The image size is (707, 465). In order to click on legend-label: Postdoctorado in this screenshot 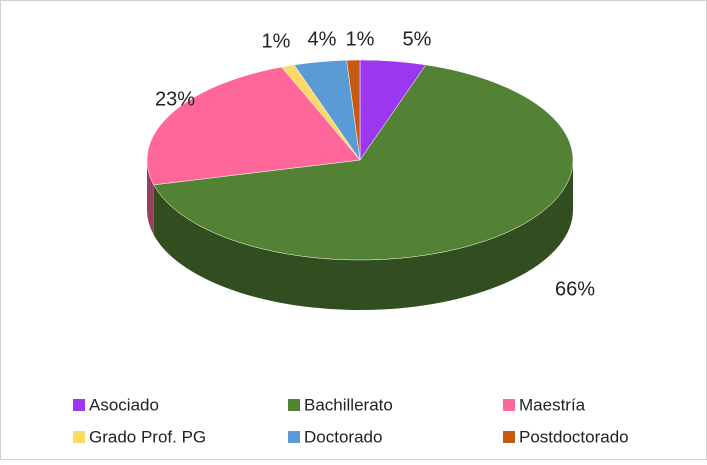, I will do `click(574, 436)`.